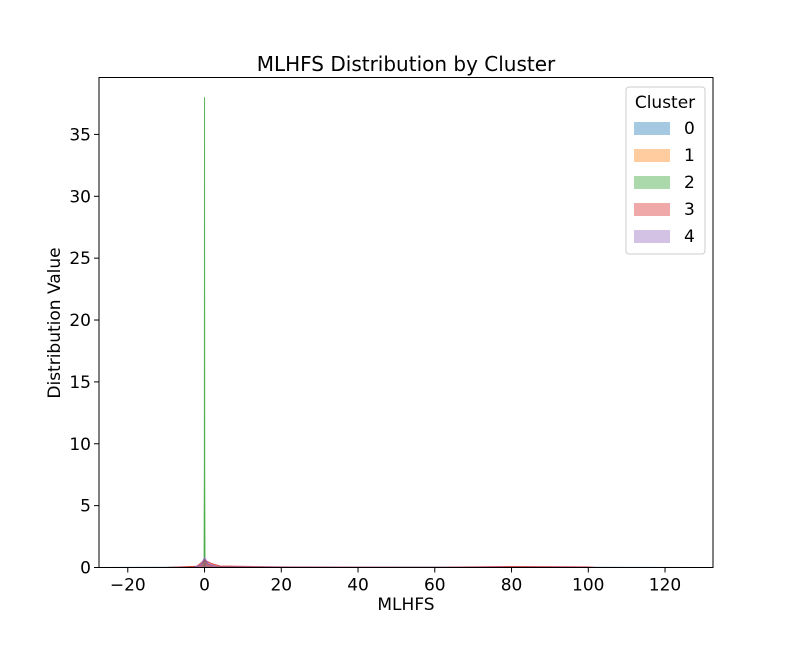 Image resolution: width=792 pixels, height=648 pixels. Describe the element at coordinates (80, 321) in the screenshot. I see `y-tick-label: 20` at that location.